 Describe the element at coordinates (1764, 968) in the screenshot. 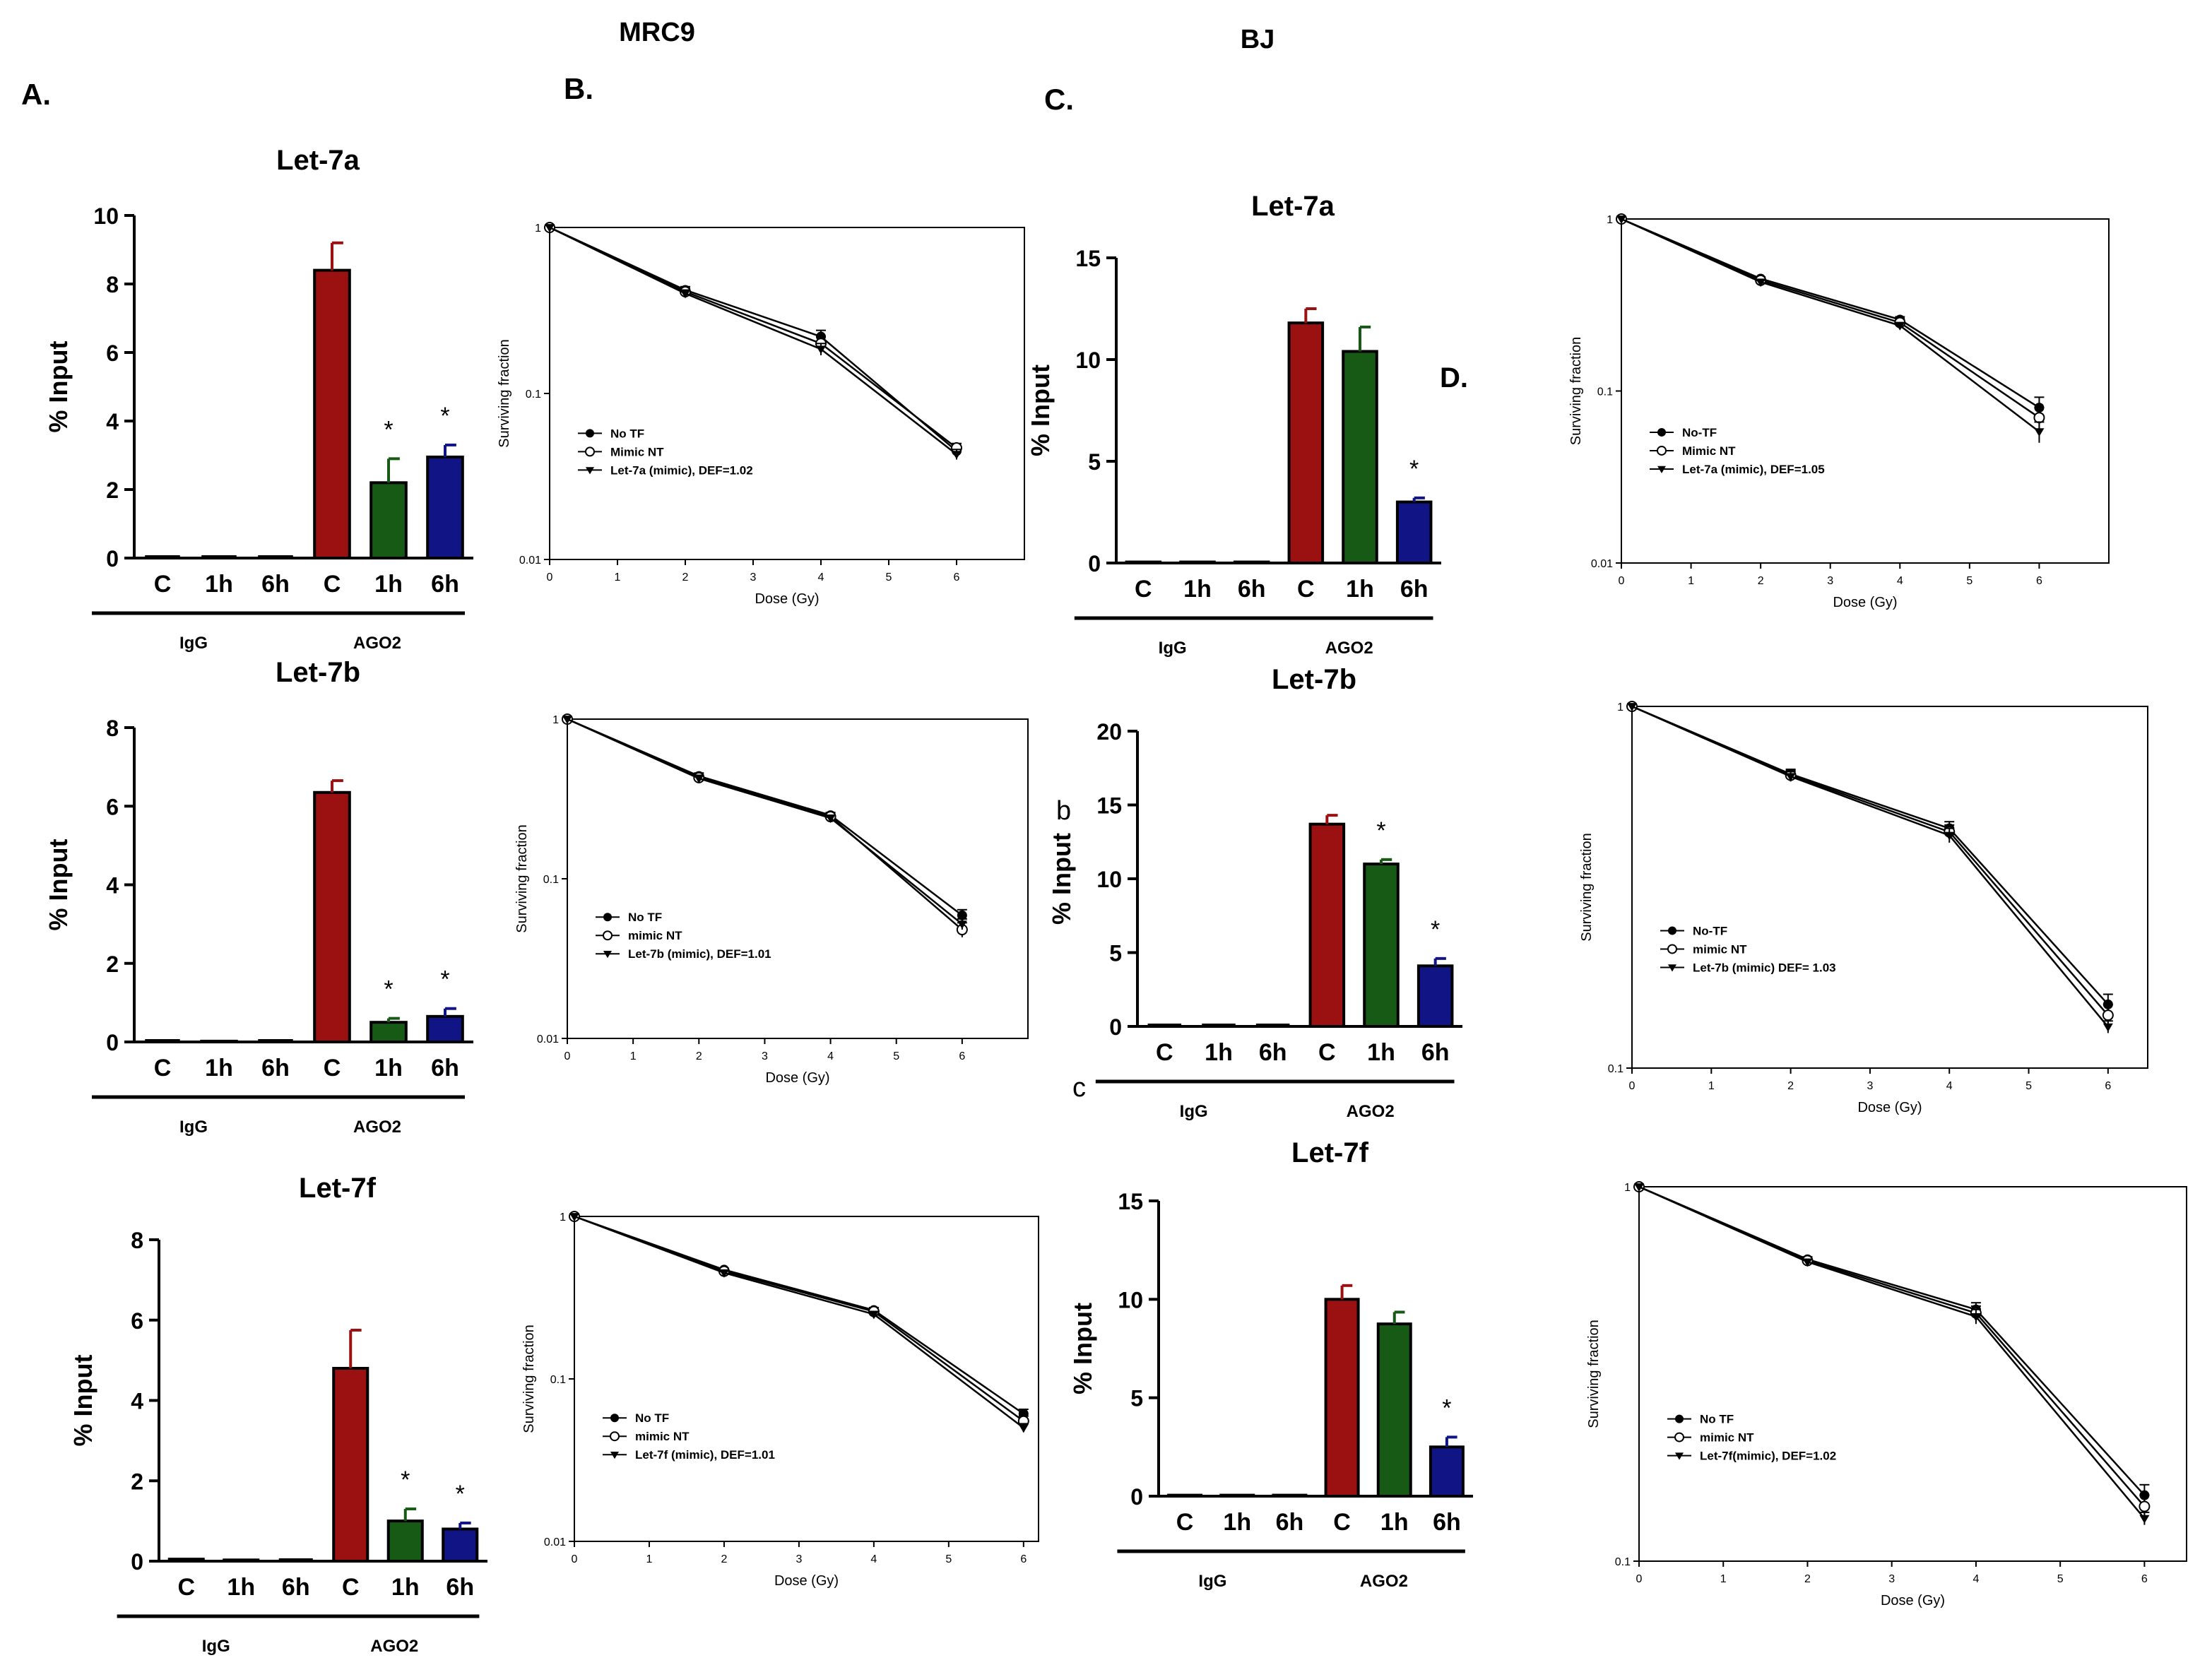

I see `legend-label: Let-7b (mimic) DEF= 1.03` at that location.